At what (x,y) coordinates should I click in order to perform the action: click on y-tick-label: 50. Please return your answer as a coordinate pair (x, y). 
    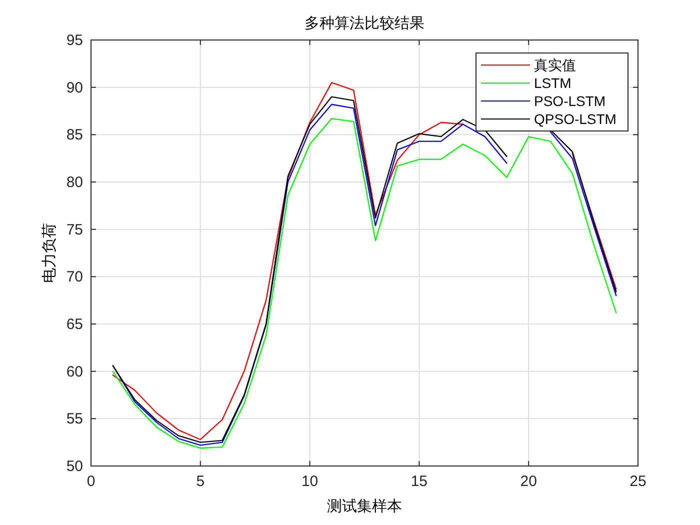
    Looking at the image, I should click on (74, 466).